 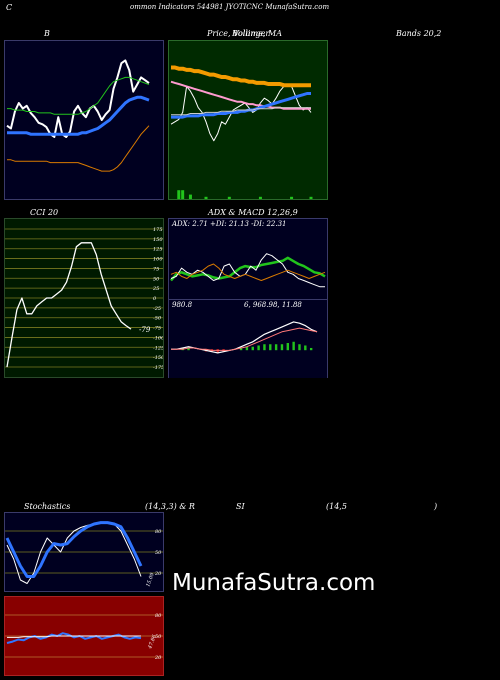 What do you see at coordinates (47, 33) in the screenshot?
I see `bollinger-label: B` at bounding box center [47, 33].